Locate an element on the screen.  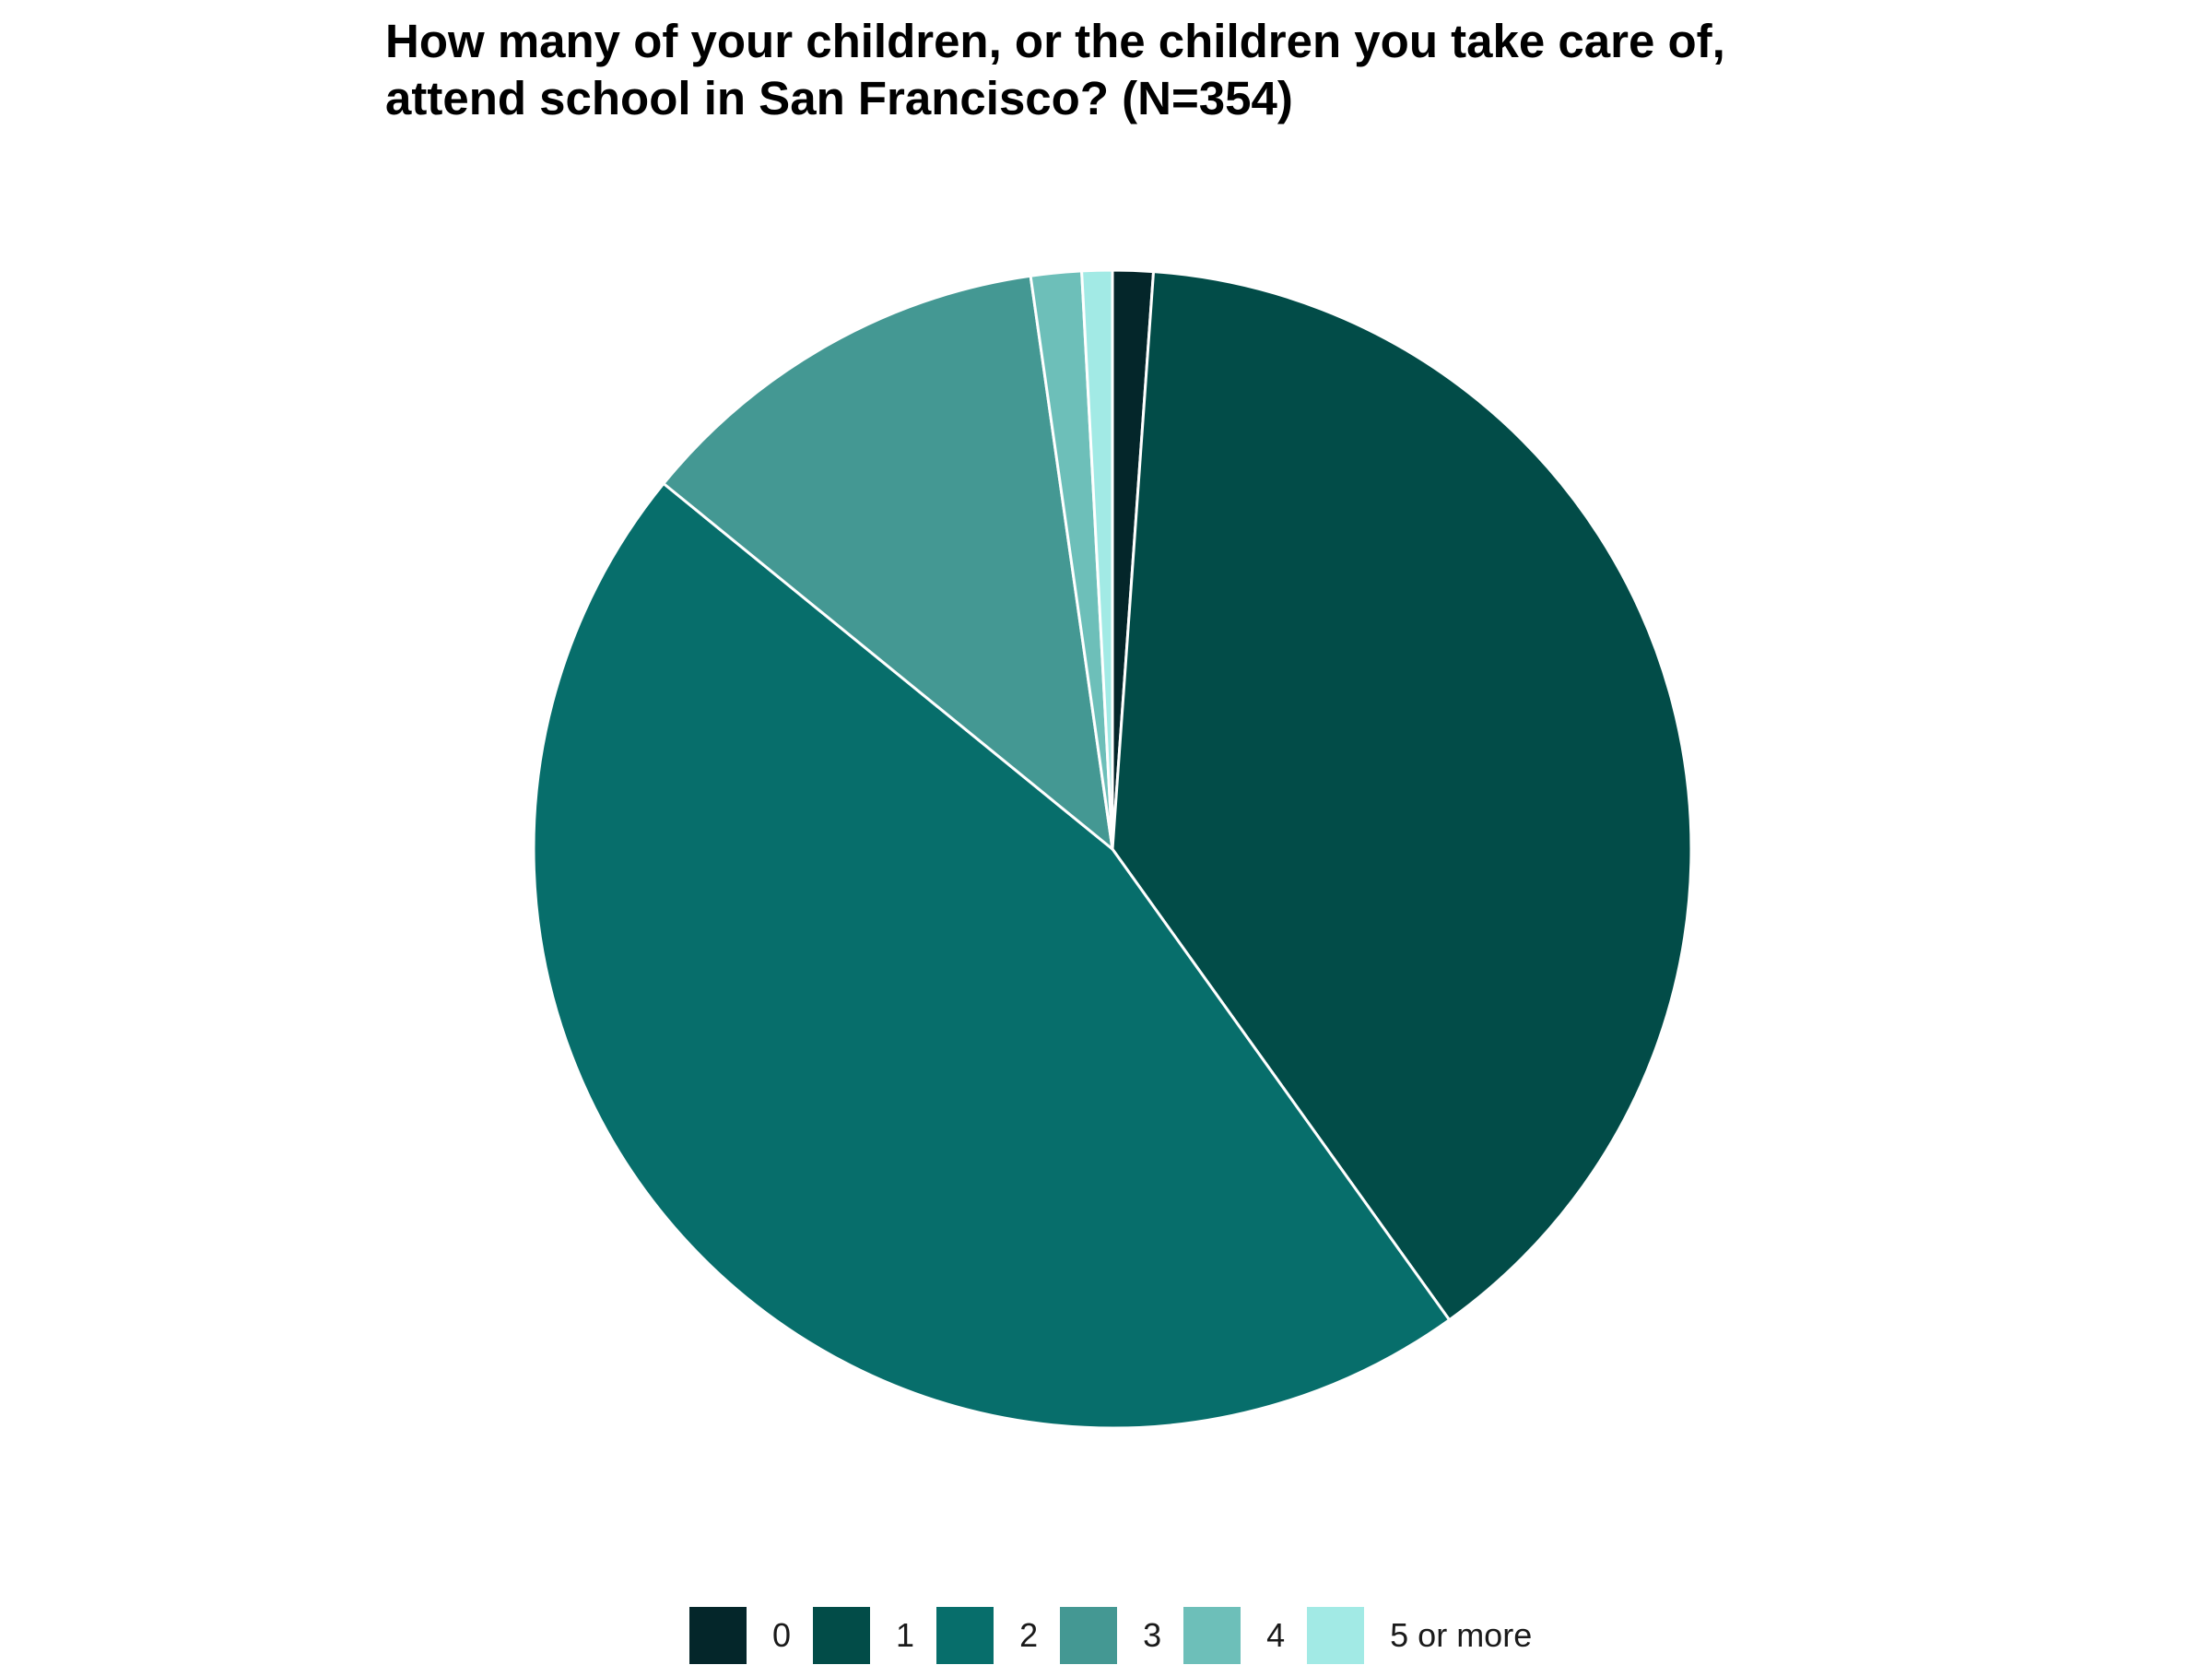
legend-item-0: 0 is located at coordinates (740, 1635).